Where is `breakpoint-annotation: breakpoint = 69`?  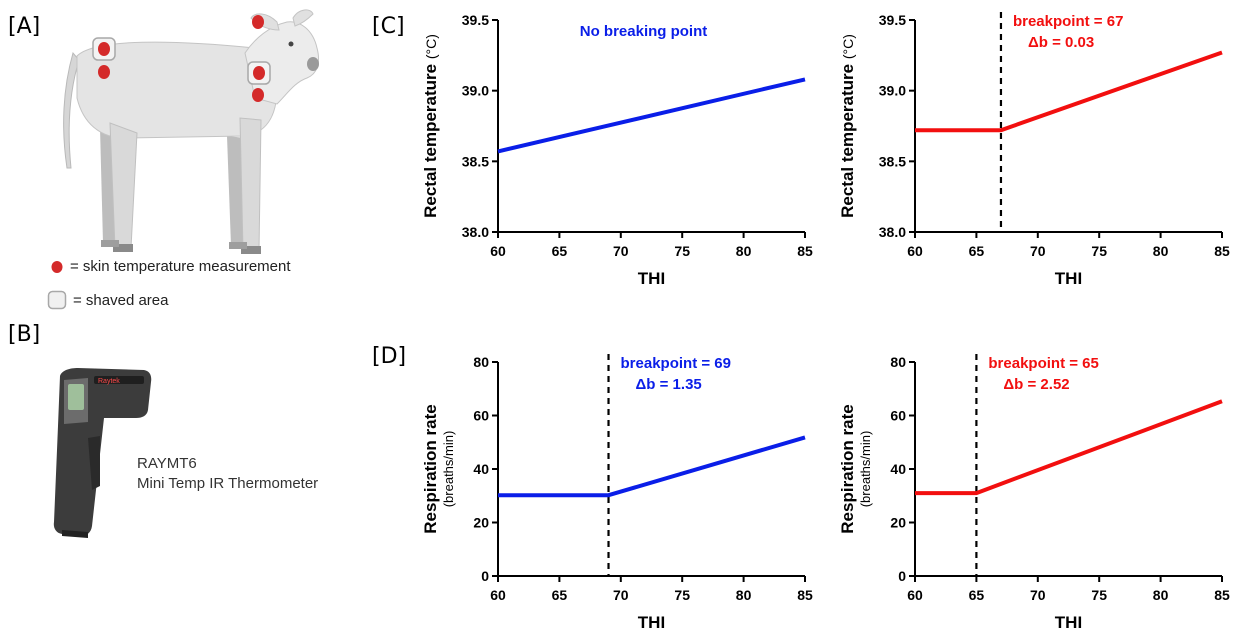 breakpoint-annotation: breakpoint = 69 is located at coordinates (676, 363).